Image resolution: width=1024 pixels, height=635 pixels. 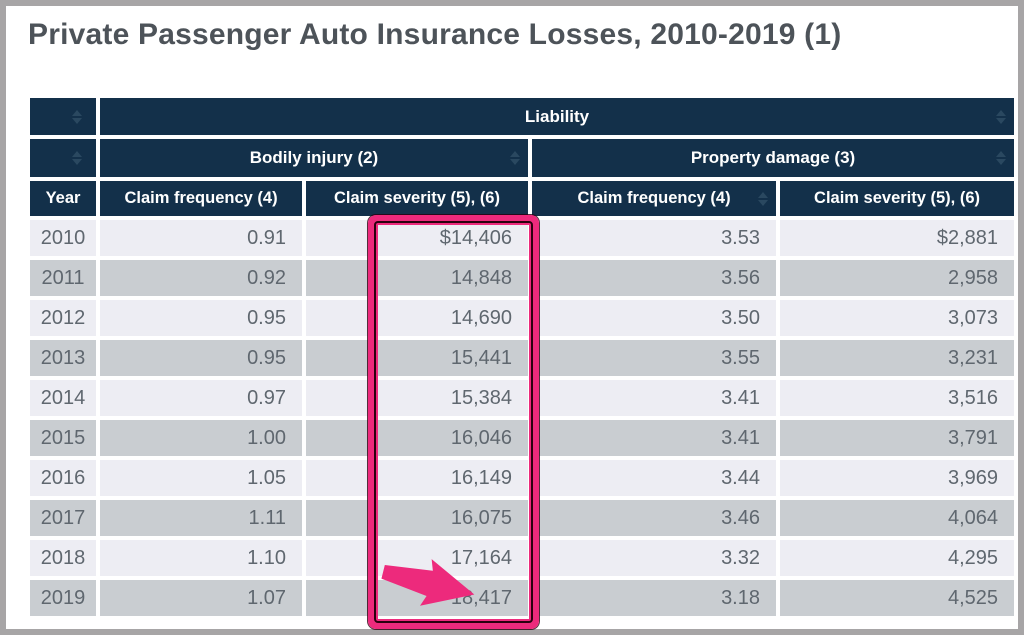 What do you see at coordinates (897, 518) in the screenshot?
I see `pd-claim-severity-cell: 4,064` at bounding box center [897, 518].